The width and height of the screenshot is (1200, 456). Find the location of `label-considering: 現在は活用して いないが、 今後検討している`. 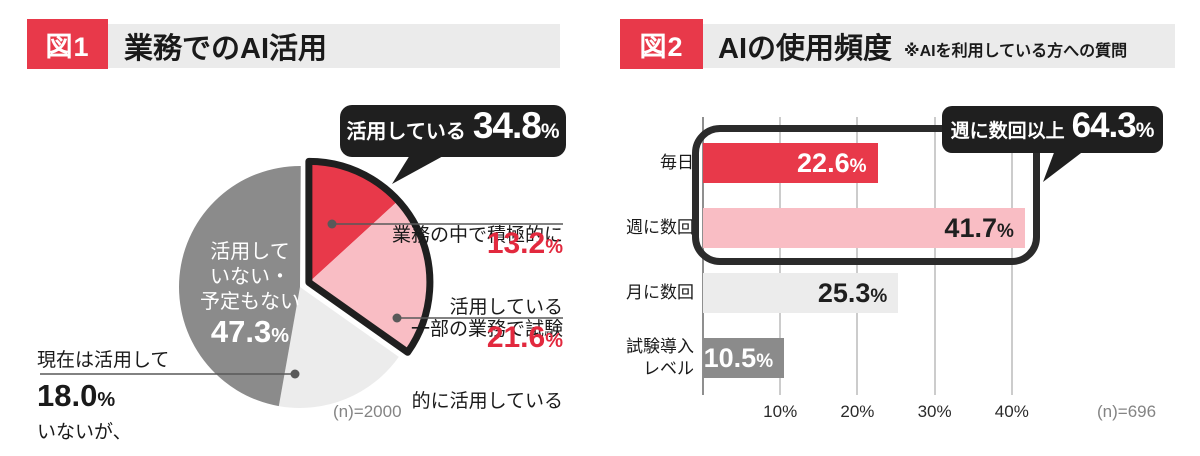

label-considering: 現在は活用して いないが、 今後検討している is located at coordinates (112, 378).